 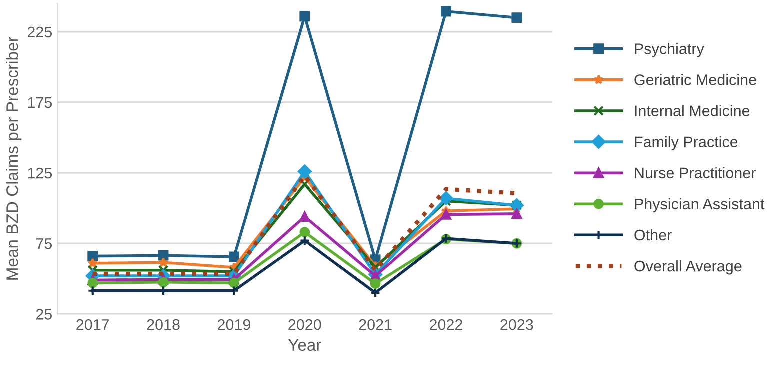 I want to click on x-axis-title: Year, so click(x=305, y=345).